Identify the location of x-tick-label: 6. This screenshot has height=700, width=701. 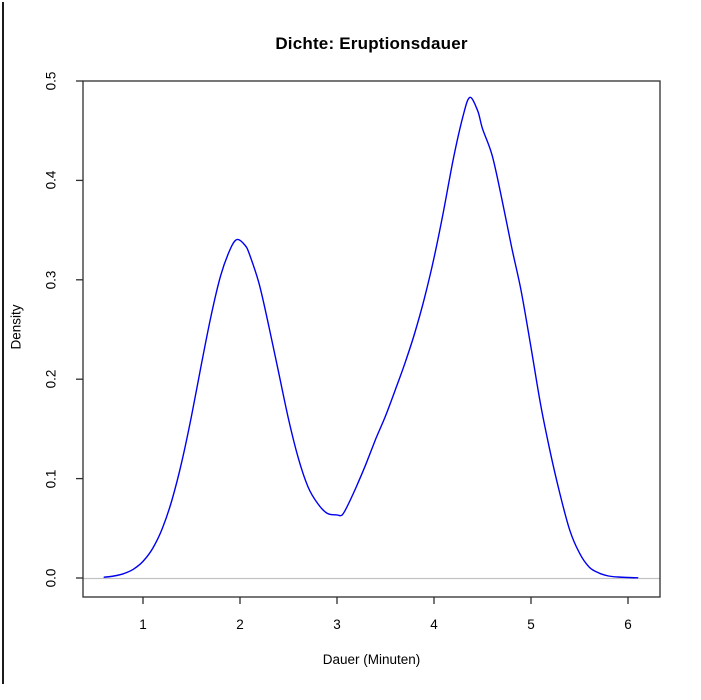
(628, 624).